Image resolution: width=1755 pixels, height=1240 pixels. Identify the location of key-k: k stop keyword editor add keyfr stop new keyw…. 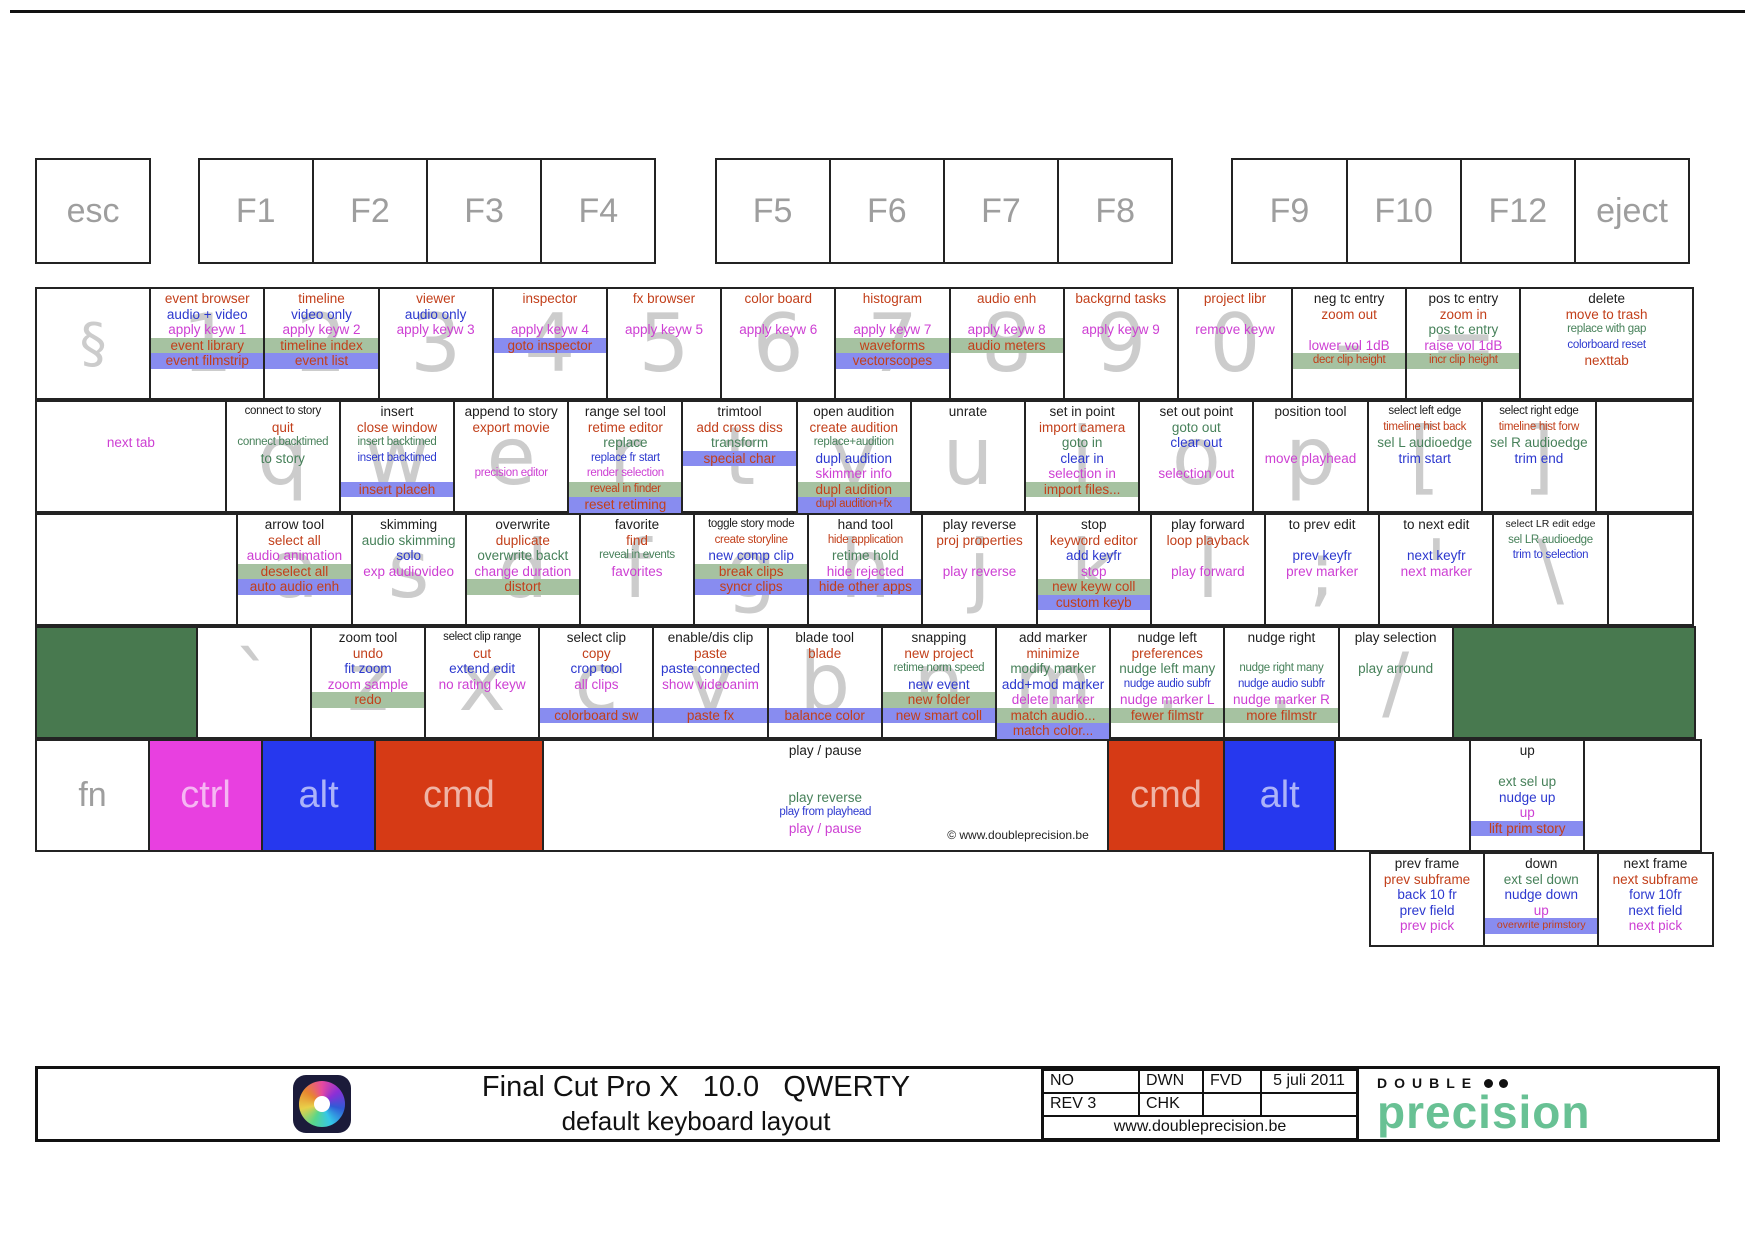
(1093, 569).